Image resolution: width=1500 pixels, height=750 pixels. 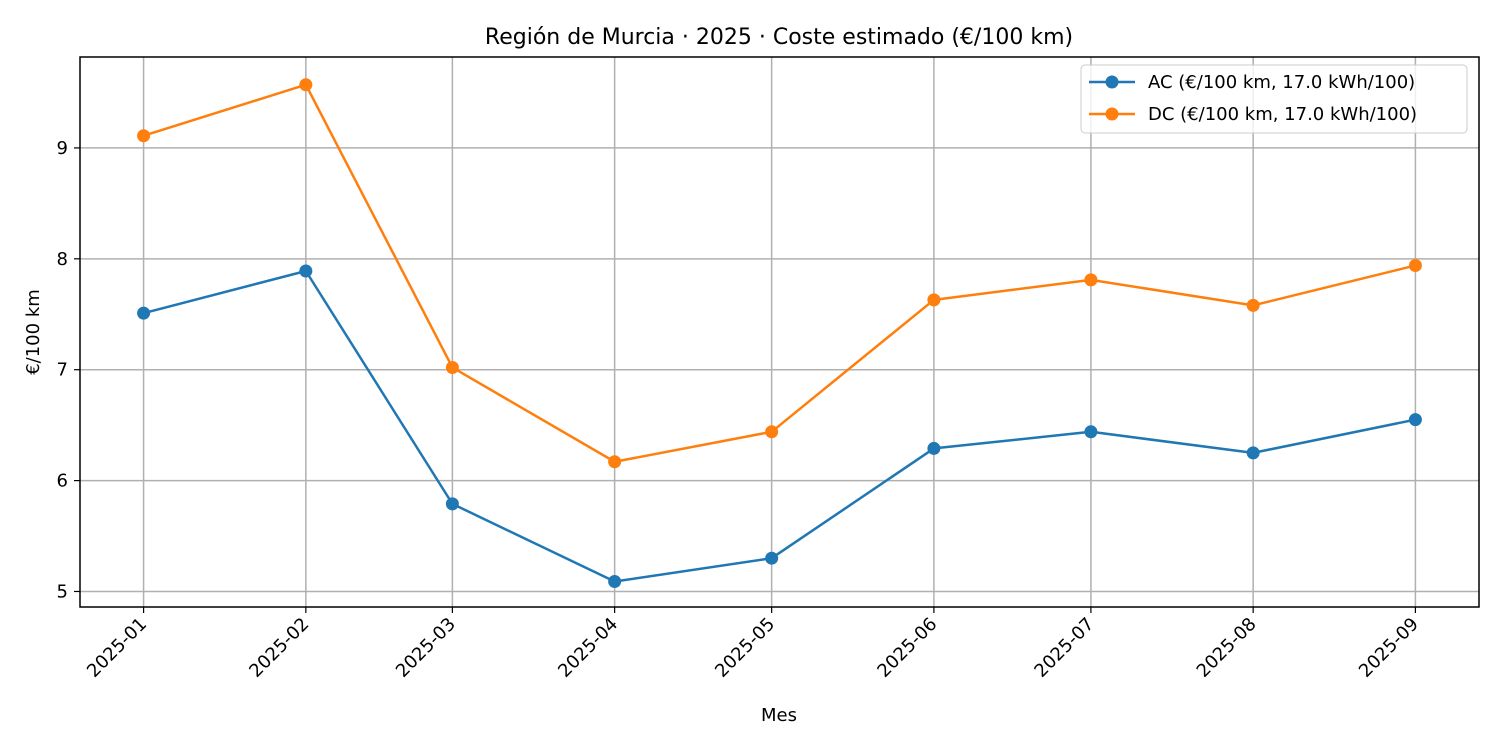 I want to click on y-tick-label: 7, so click(x=62, y=370).